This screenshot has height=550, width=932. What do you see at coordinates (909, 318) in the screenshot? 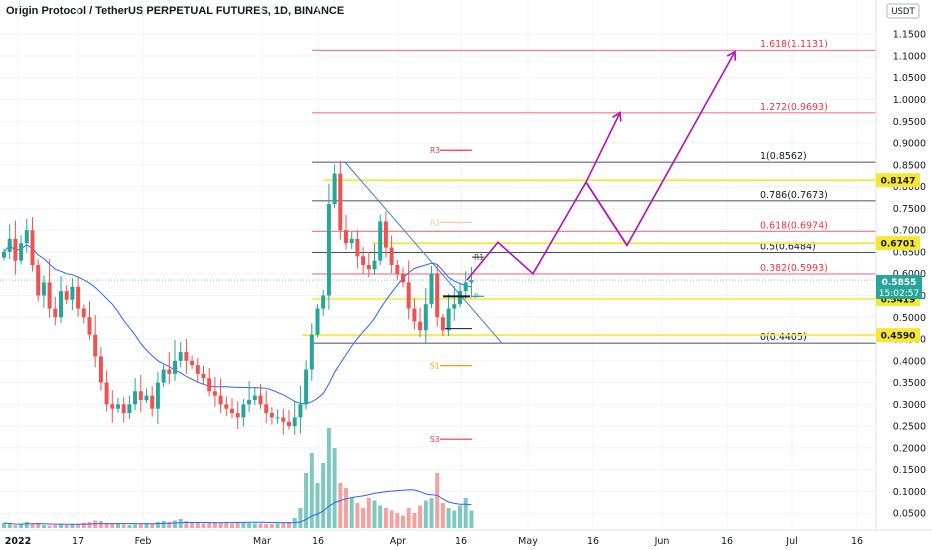
I see `y-tick-label: 0.5000` at bounding box center [909, 318].